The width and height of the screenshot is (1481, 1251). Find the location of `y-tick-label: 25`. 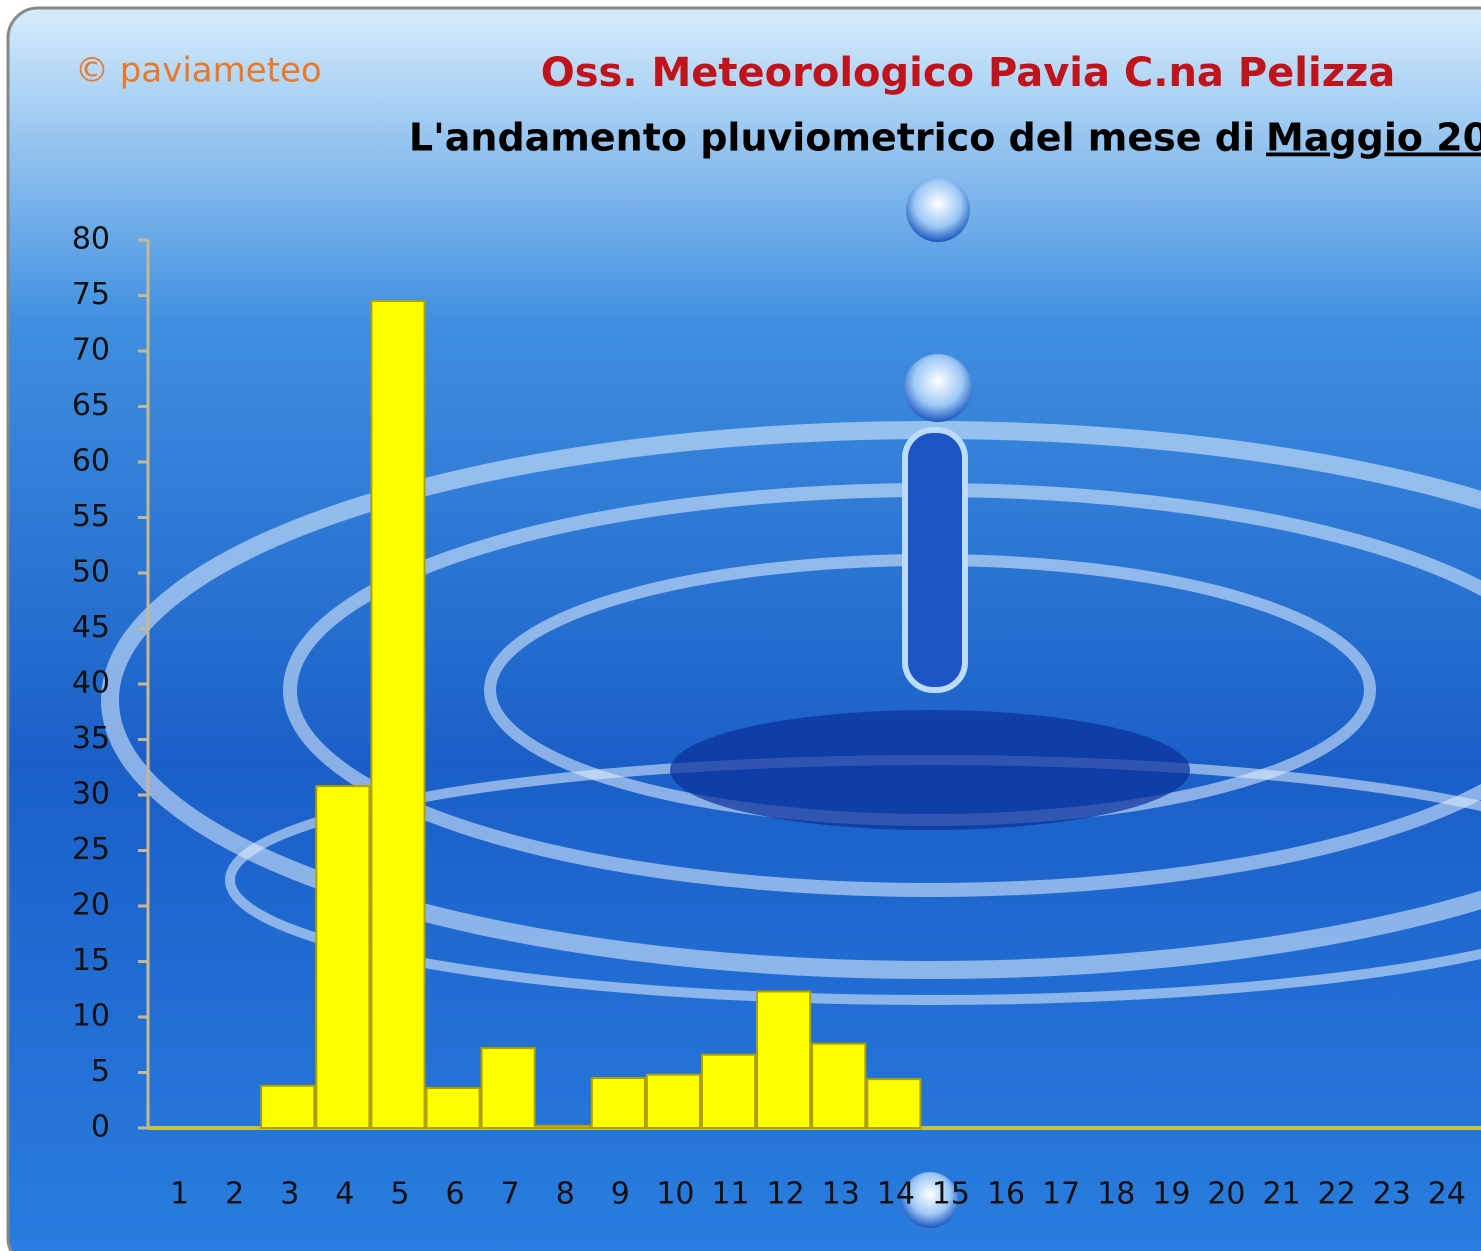

y-tick-label: 25 is located at coordinates (91, 849).